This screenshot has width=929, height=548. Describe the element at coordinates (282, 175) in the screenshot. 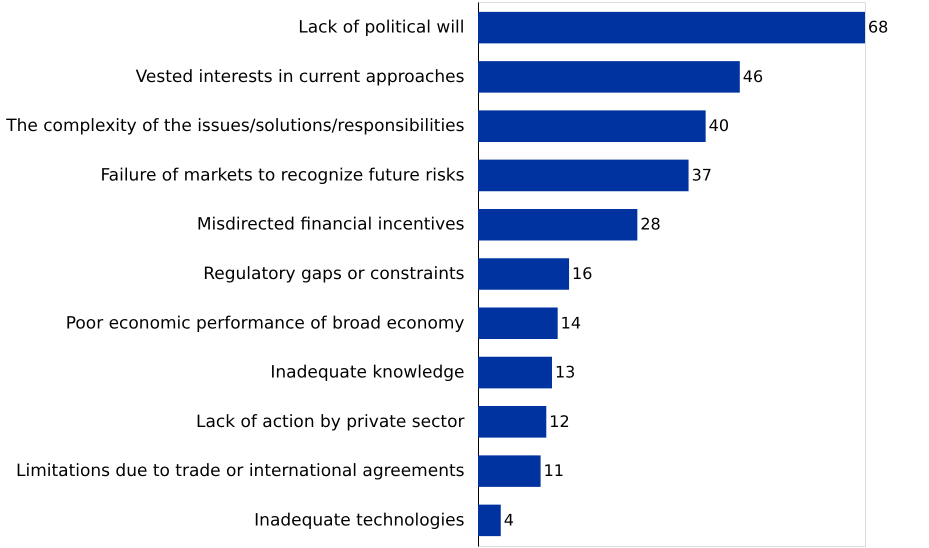

I see `y-tick-label: Failure of markets to recognize future risks` at that location.